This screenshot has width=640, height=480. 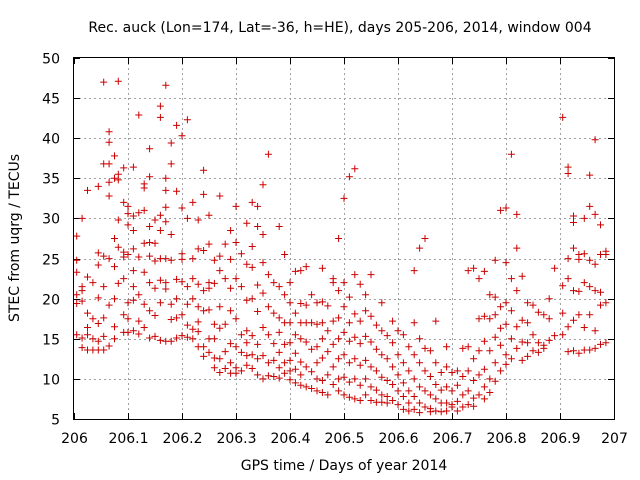 I want to click on x-tick-label: 206.9, so click(x=560, y=439).